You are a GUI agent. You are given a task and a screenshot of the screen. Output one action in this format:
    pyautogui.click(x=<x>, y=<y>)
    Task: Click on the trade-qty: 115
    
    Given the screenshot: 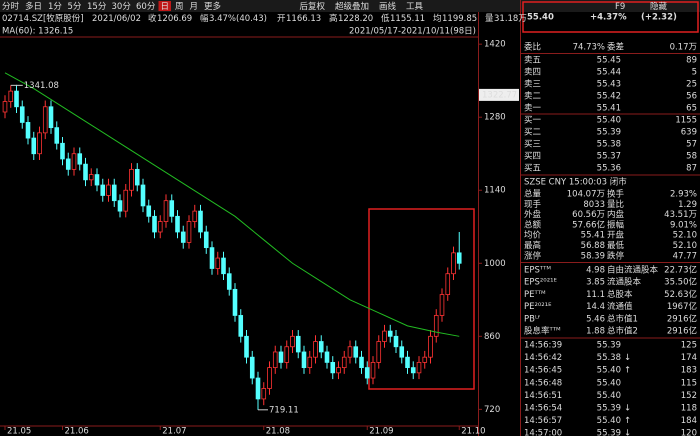 What is the action you would take?
    pyautogui.click(x=689, y=383)
    